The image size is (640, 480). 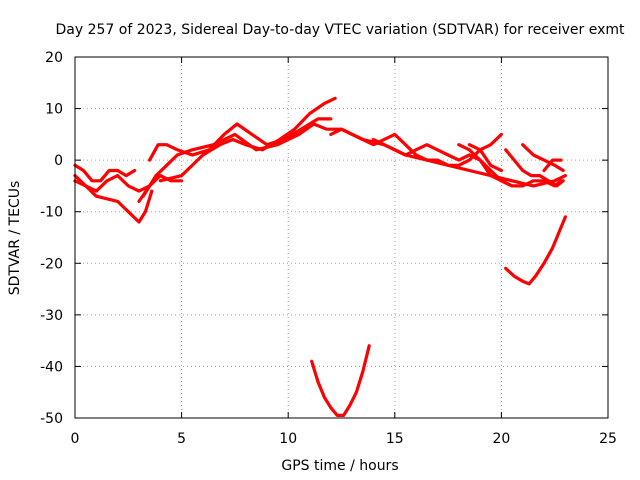 What do you see at coordinates (395, 439) in the screenshot?
I see `x-tick-label: 15` at bounding box center [395, 439].